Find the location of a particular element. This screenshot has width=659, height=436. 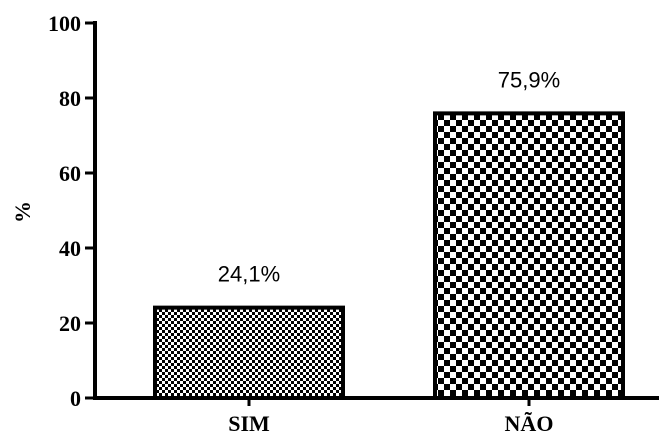

y-tick-label-40: 40 is located at coordinates (70, 248).